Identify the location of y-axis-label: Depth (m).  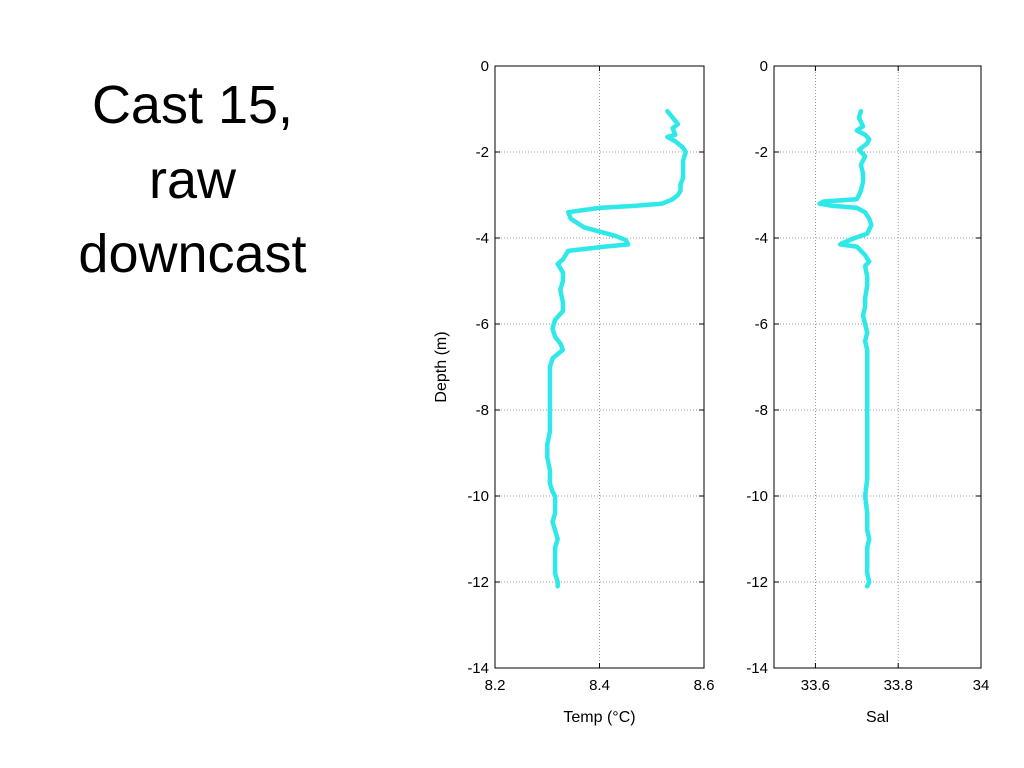
(441, 366).